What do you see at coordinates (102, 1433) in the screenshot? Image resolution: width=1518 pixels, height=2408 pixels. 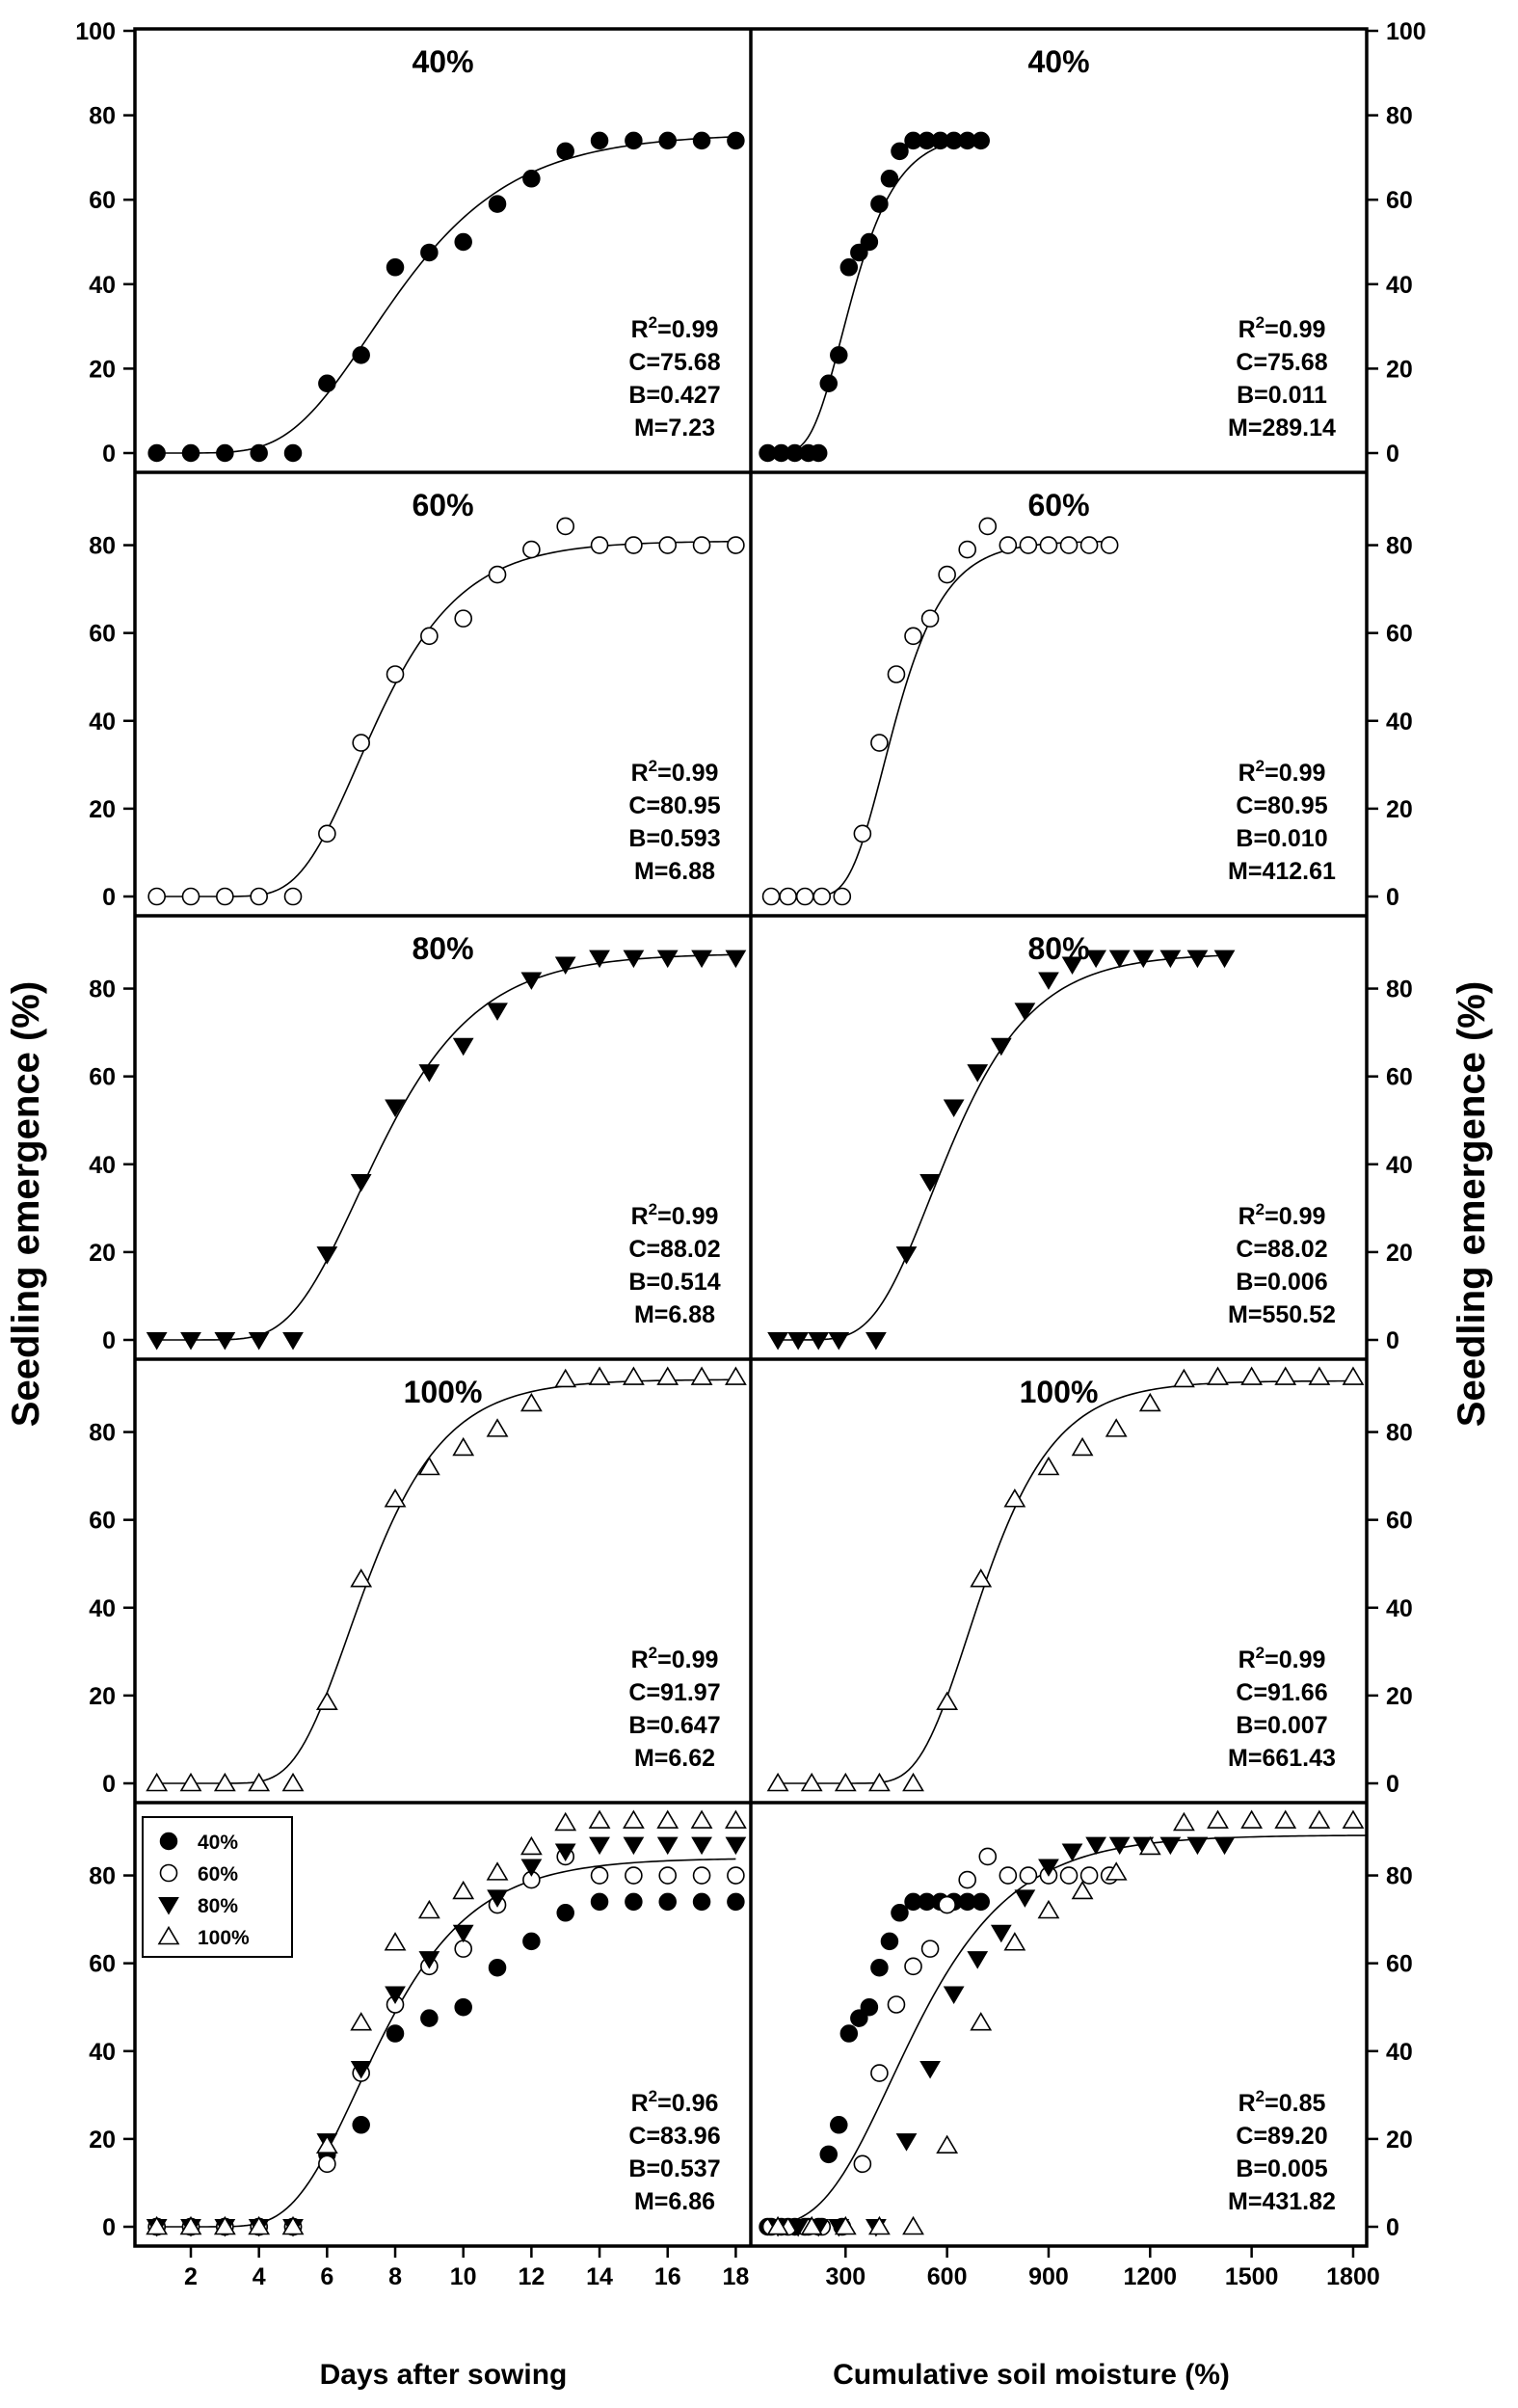 I see `y-tick-label-left: 80` at bounding box center [102, 1433].